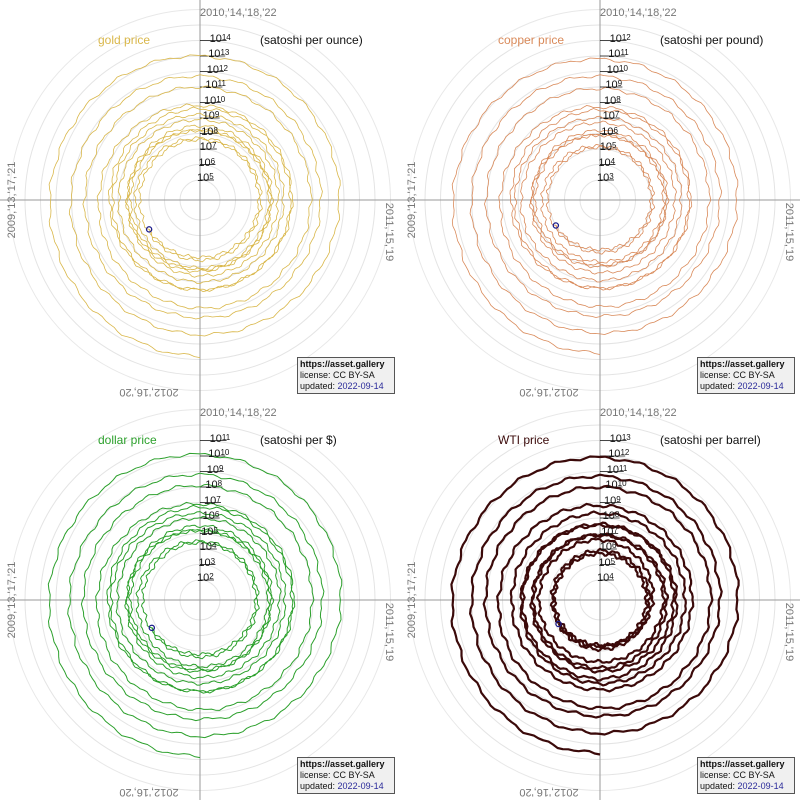 This screenshot has width=800, height=800. What do you see at coordinates (524, 440) in the screenshot?
I see `chart-title: WTI price` at bounding box center [524, 440].